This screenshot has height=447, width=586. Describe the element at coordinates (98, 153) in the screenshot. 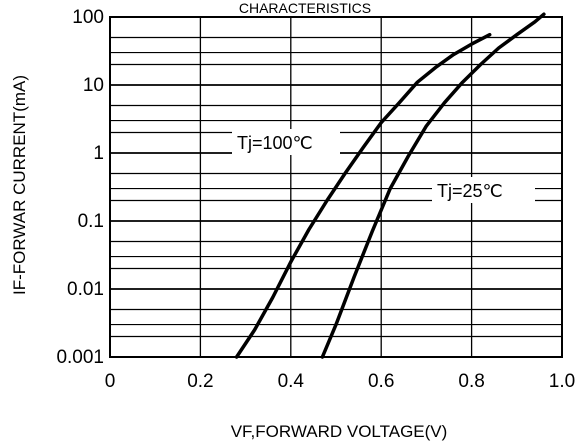

I see `y-tick-label: 1` at that location.